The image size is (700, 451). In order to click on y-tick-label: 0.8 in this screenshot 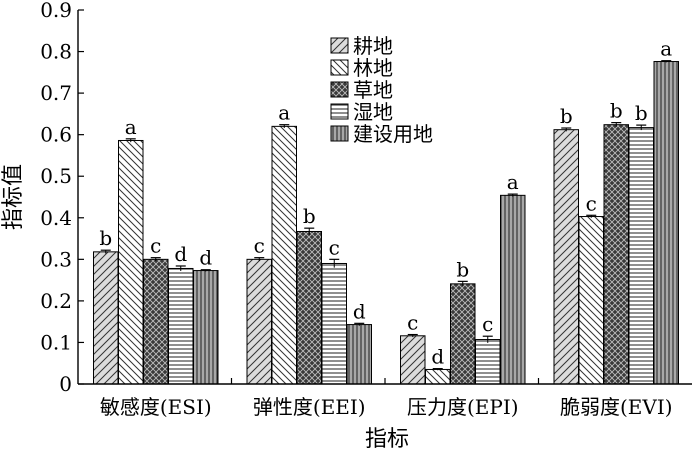, I will do `click(56, 52)`.